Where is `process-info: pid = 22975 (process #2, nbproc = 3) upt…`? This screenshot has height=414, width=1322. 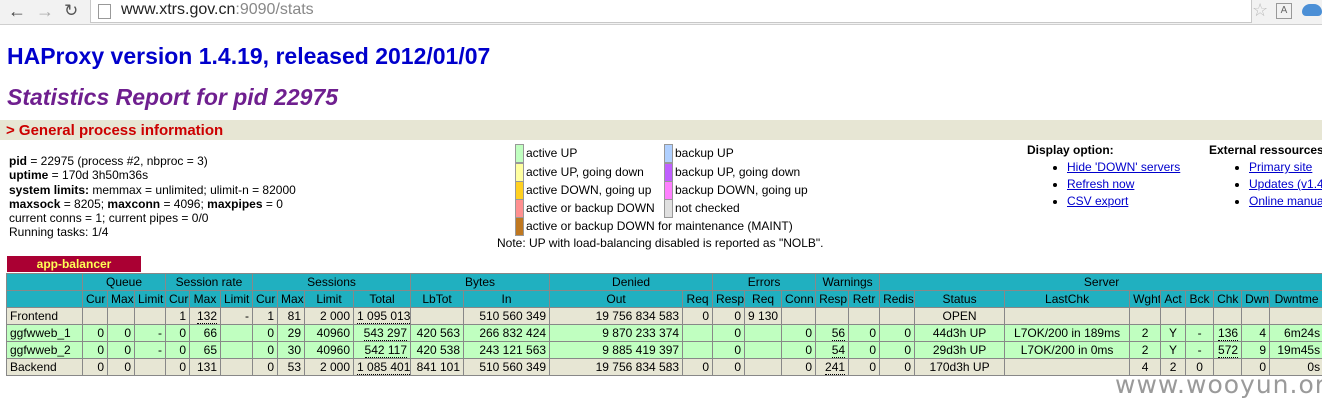 process-info: pid = 22975 (process #2, nbproc = 3) upt… is located at coordinates (152, 197).